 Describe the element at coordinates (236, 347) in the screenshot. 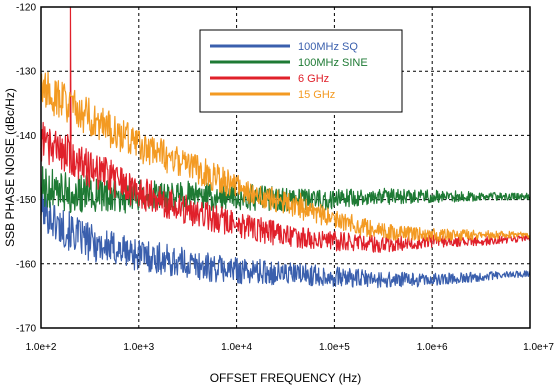

I see `x-tick-label: 1.0e+4` at that location.